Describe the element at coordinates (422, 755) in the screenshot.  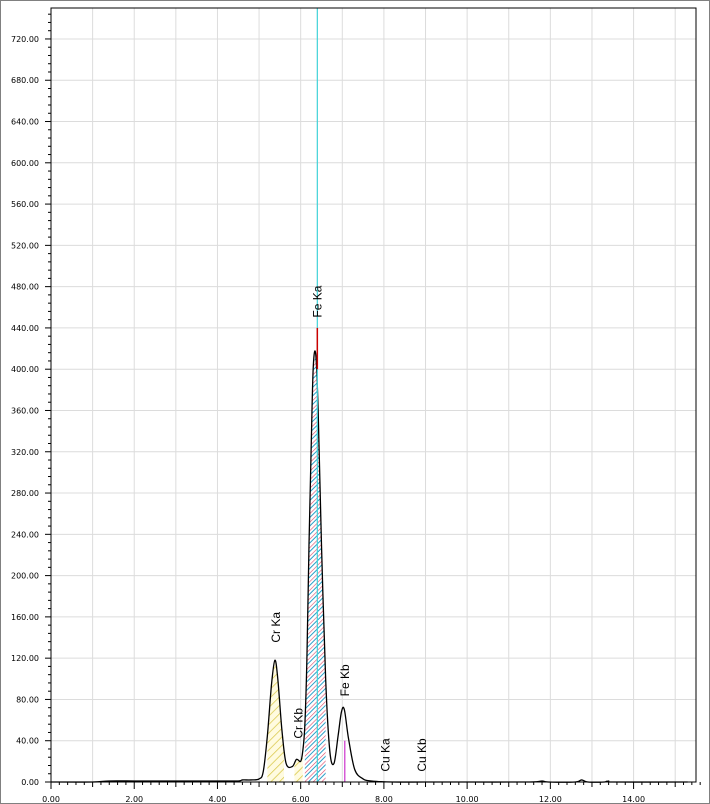
I see `peak-label-cu-kb: Cu Kb` at that location.